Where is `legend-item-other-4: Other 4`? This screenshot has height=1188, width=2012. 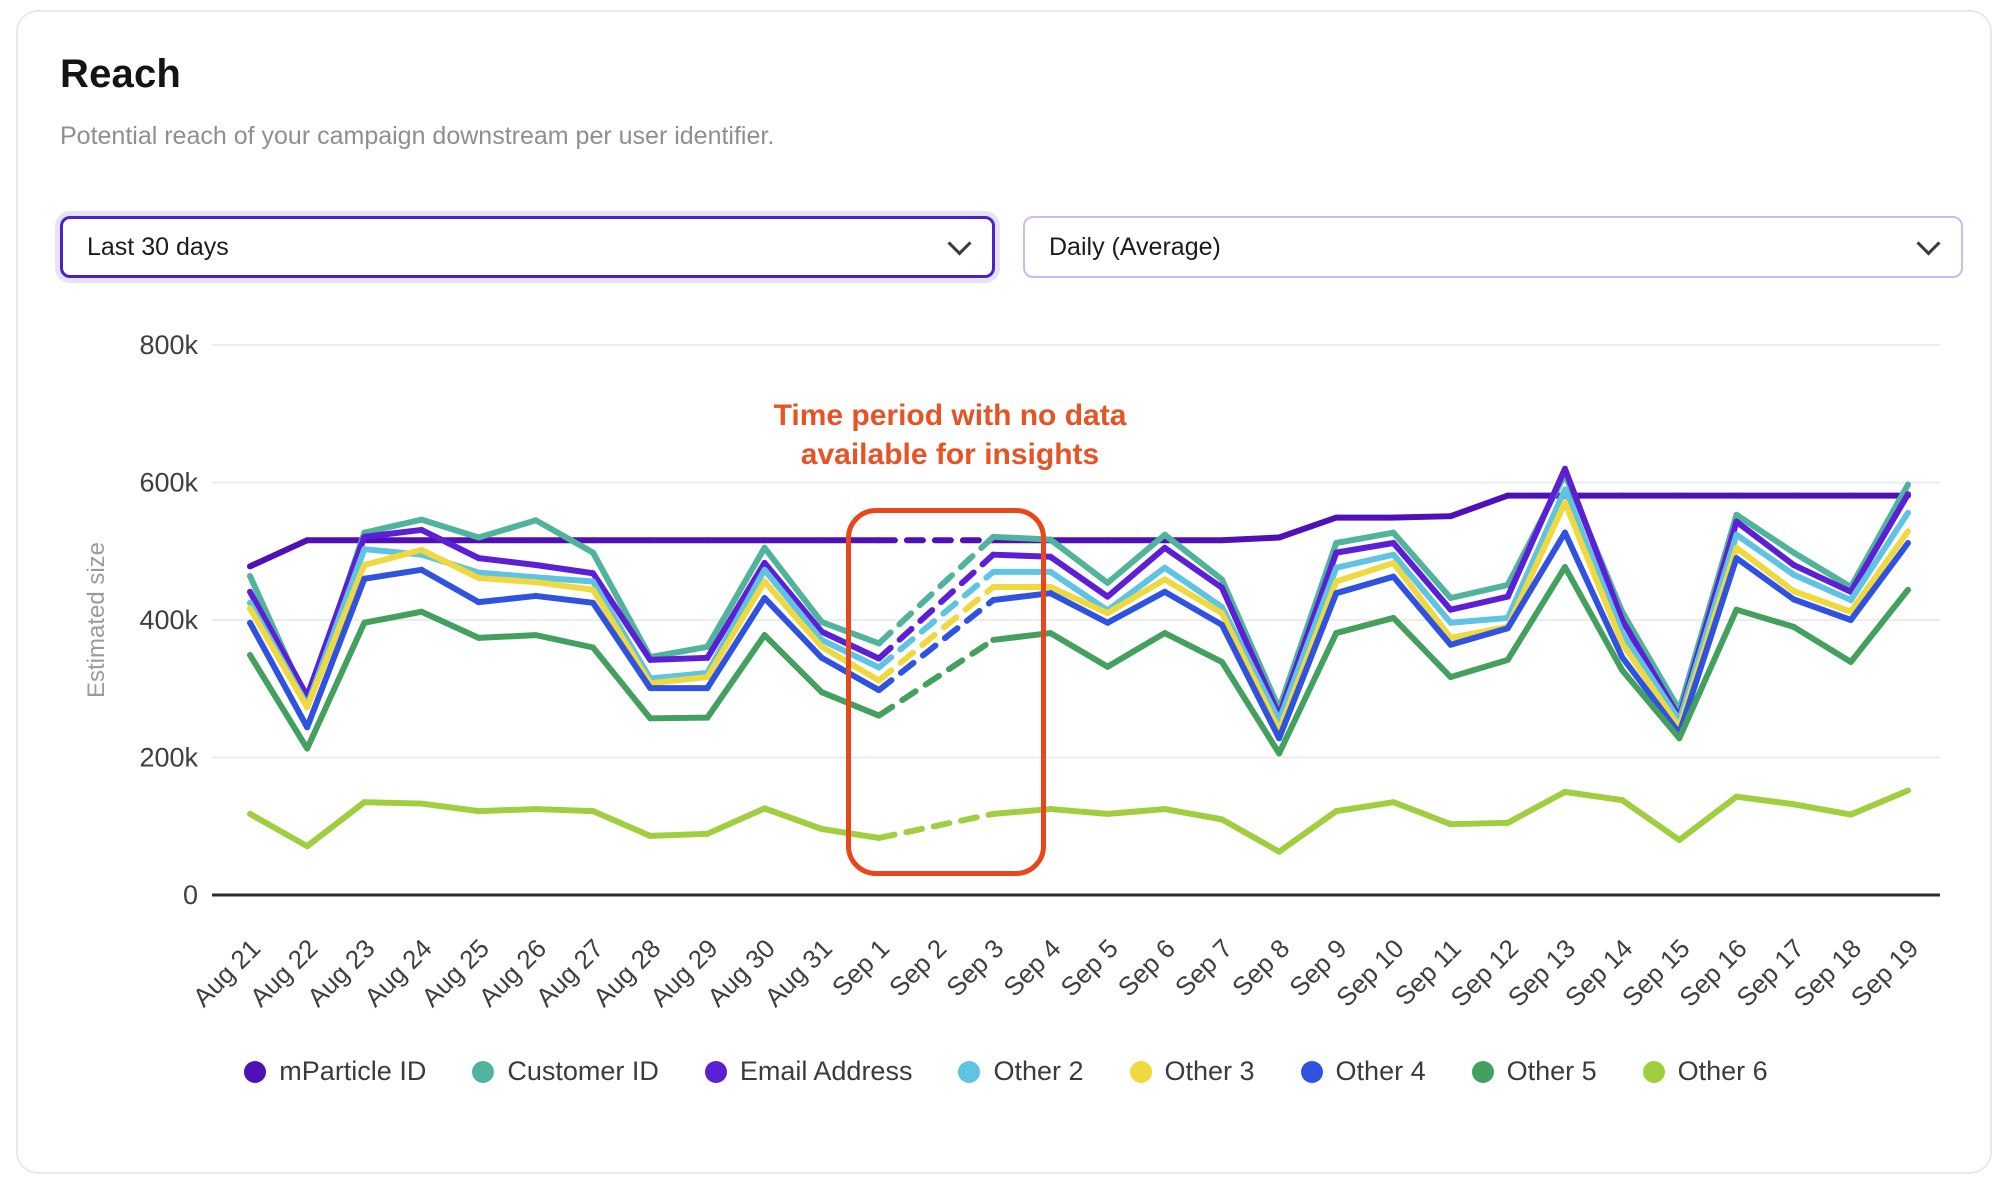 legend-item-other-4: Other 4 is located at coordinates (1363, 1071).